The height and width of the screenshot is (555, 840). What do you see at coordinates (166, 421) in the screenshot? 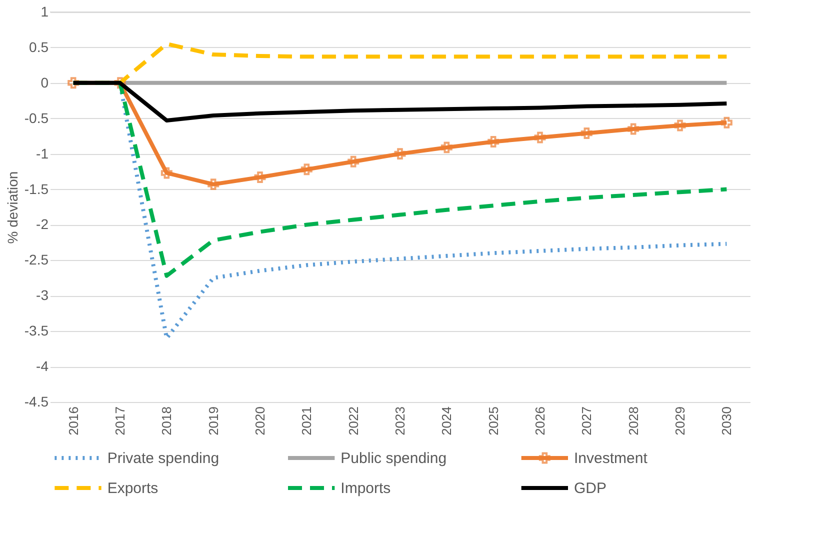
I see `x-tick-label: 2018` at bounding box center [166, 421].